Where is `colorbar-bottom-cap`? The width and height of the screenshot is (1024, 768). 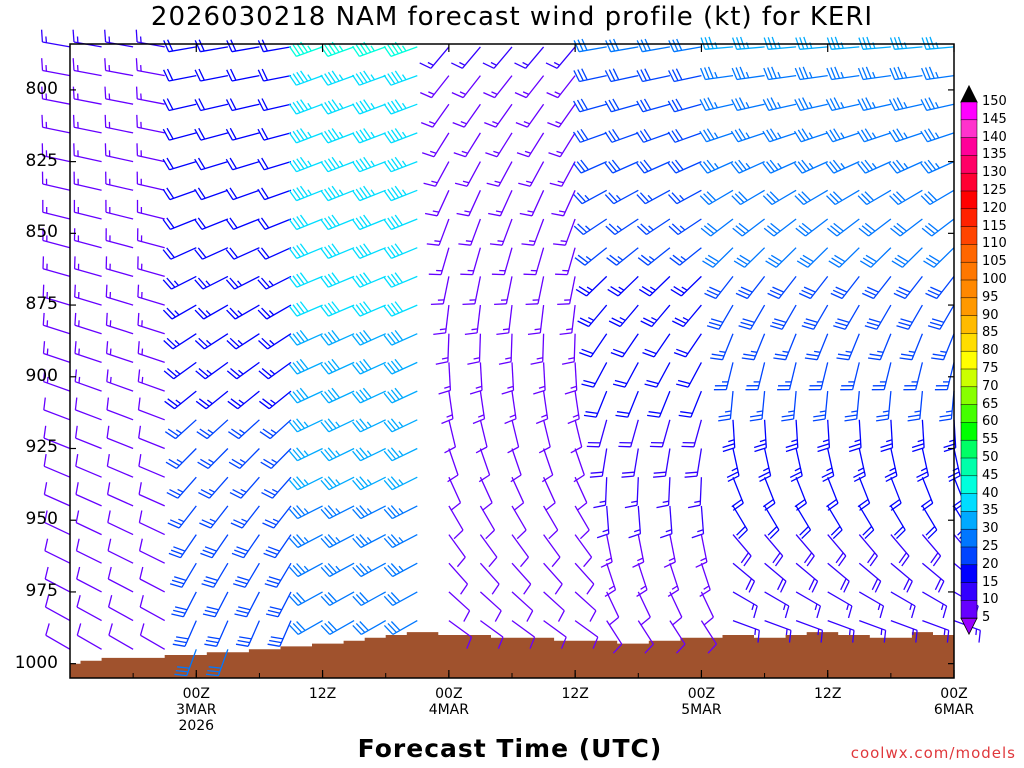 colorbar-bottom-cap is located at coordinates (969, 626).